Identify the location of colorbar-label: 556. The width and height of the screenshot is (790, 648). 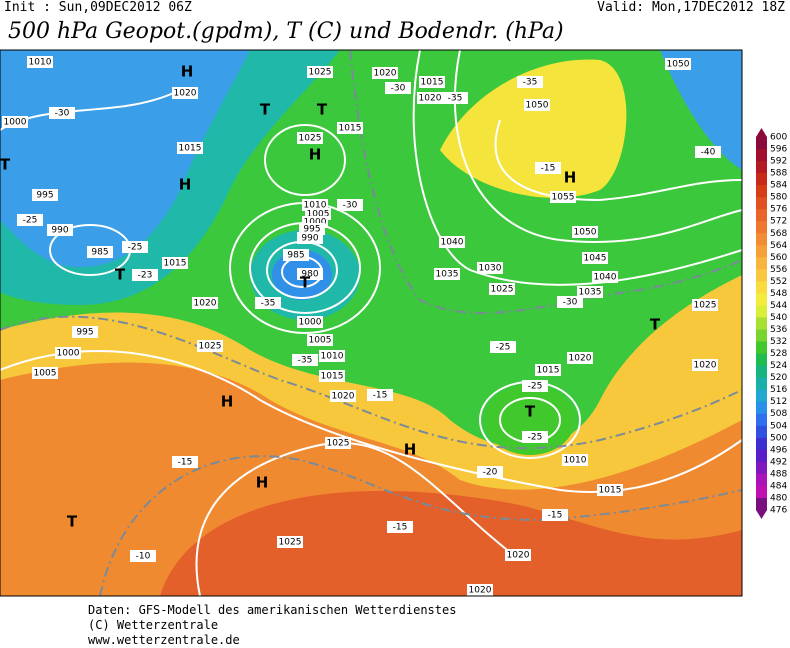
(778, 270).